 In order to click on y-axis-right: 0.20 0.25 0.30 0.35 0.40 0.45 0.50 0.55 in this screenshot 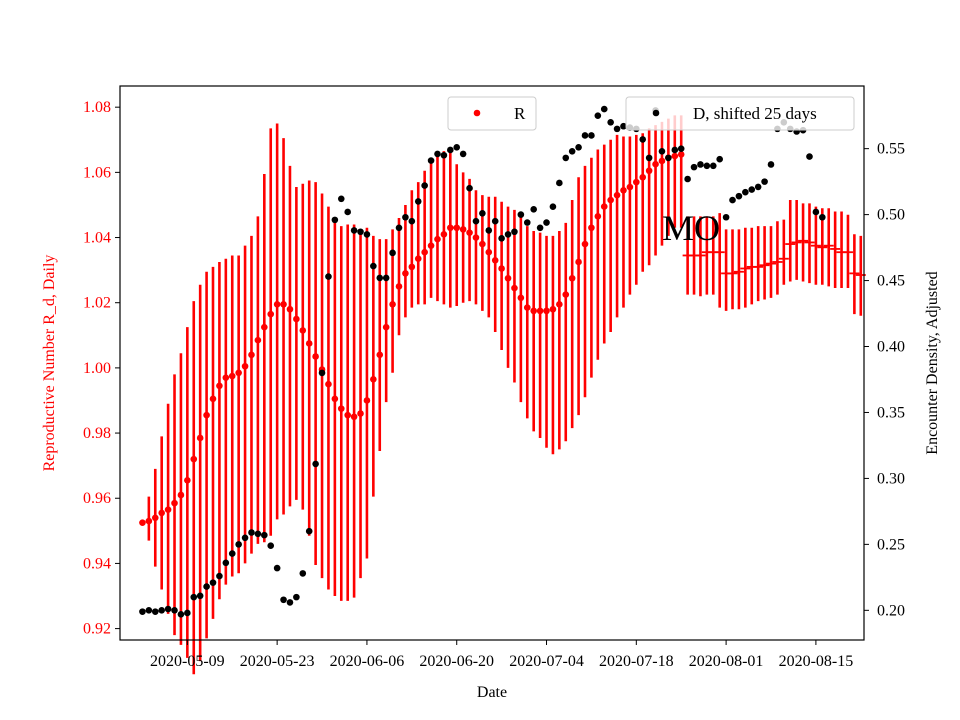, I will do `click(884, 380)`.